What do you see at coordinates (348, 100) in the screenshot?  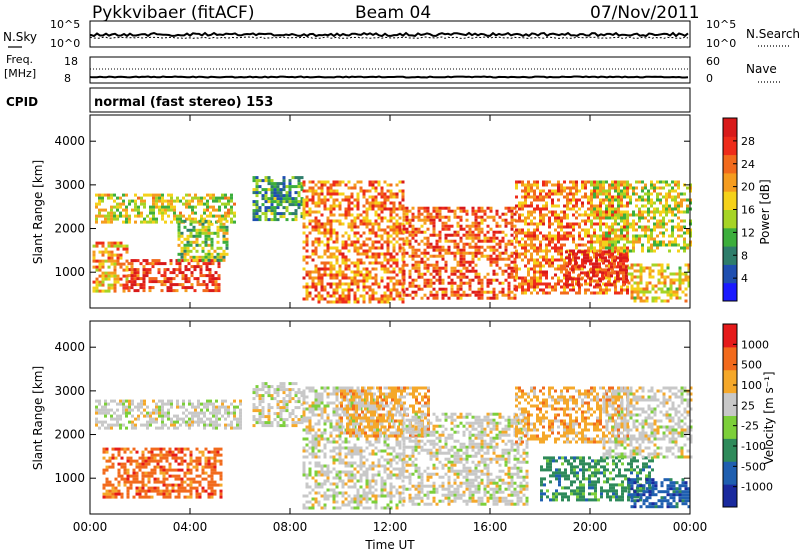 I see `cpid-panel: CPID normal (fast stereo) 153` at bounding box center [348, 100].